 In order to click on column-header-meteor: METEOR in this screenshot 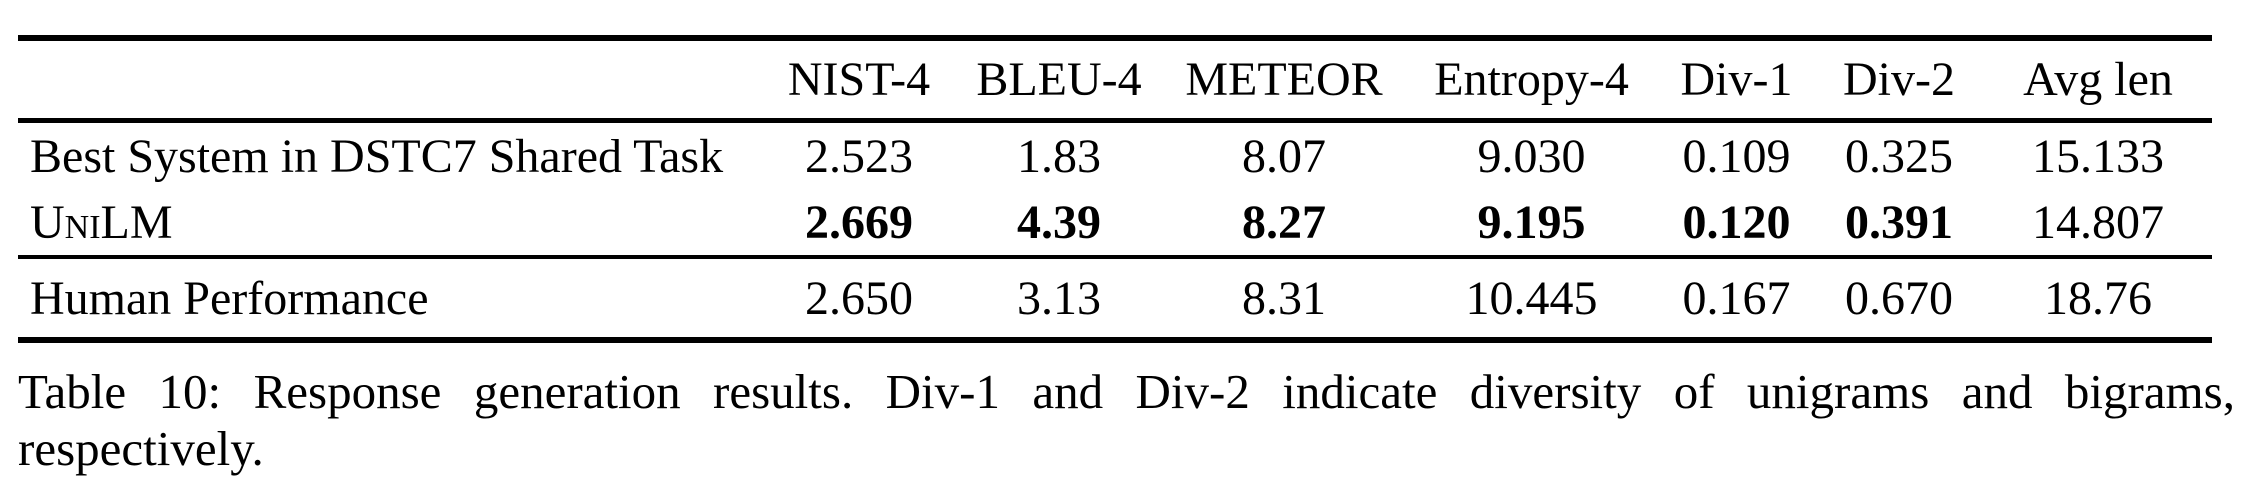, I will do `click(1284, 79)`.